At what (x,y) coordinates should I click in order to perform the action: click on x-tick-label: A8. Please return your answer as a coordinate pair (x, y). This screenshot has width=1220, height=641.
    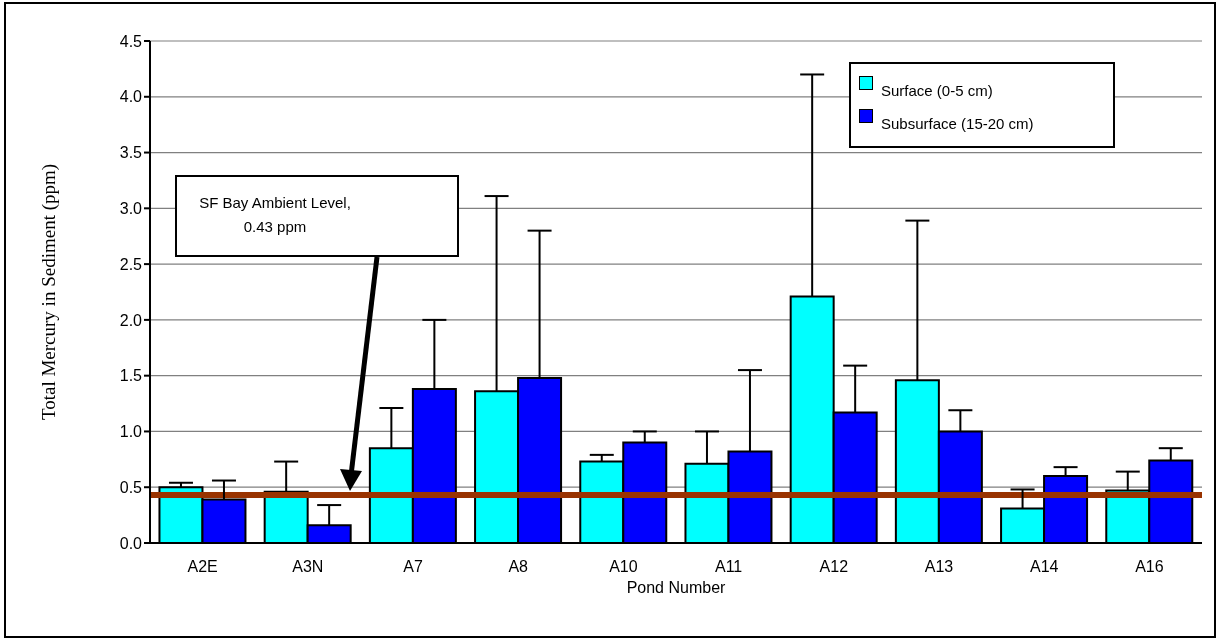
    Looking at the image, I should click on (518, 567).